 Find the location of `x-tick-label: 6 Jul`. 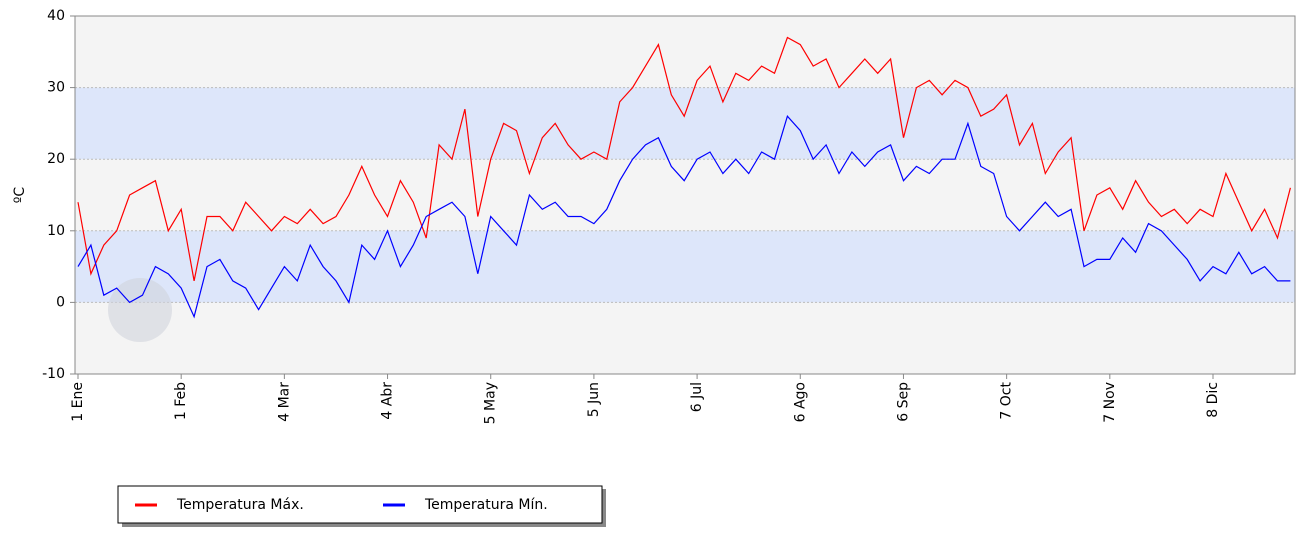

x-tick-label: 6 Jul is located at coordinates (697, 397).